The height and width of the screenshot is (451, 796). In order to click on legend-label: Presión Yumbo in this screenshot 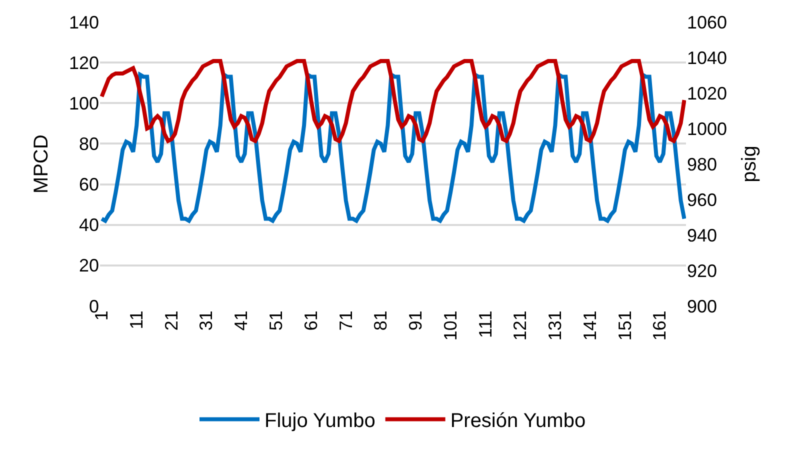, I will do `click(518, 421)`.